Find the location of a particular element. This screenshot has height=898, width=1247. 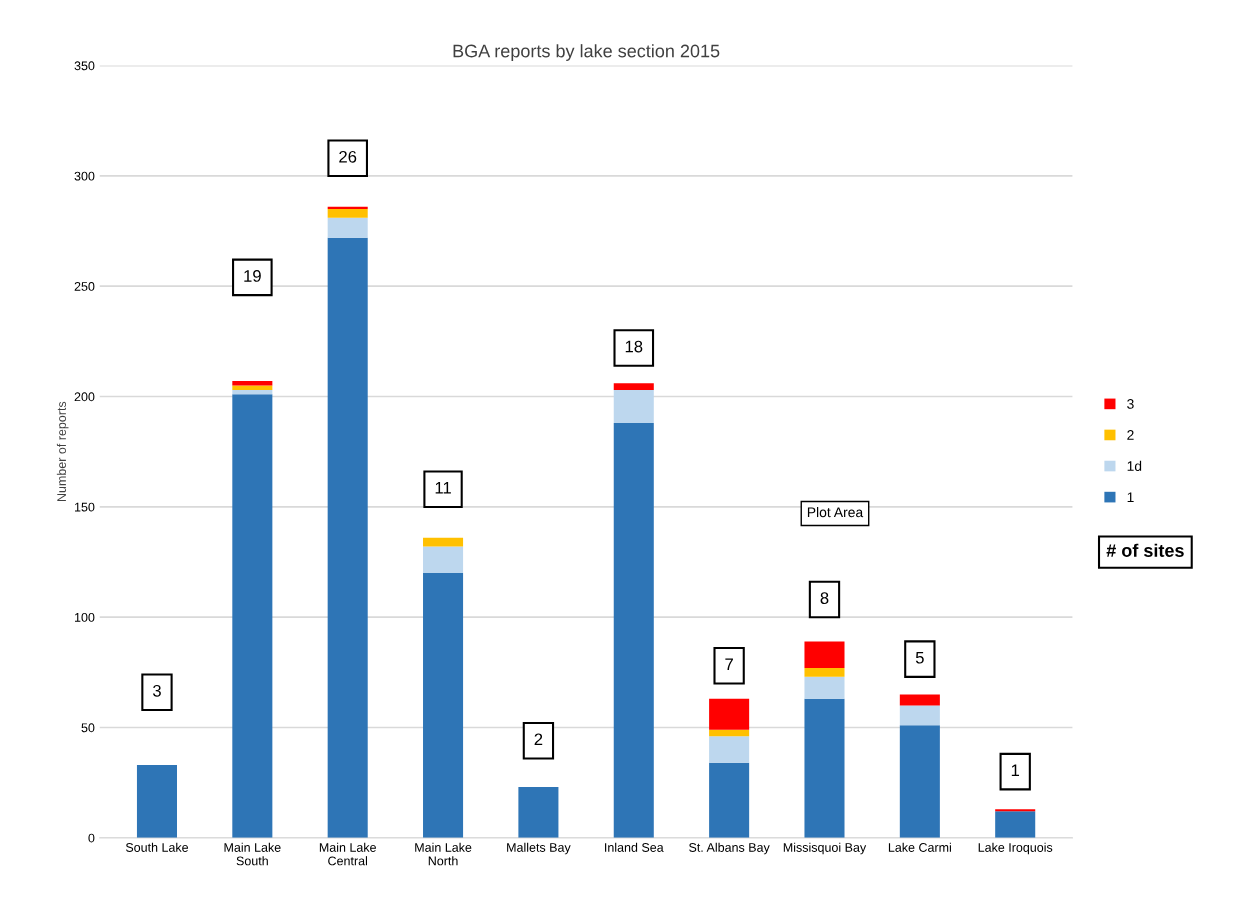

x-tick-label: Main Lake North is located at coordinates (443, 854).